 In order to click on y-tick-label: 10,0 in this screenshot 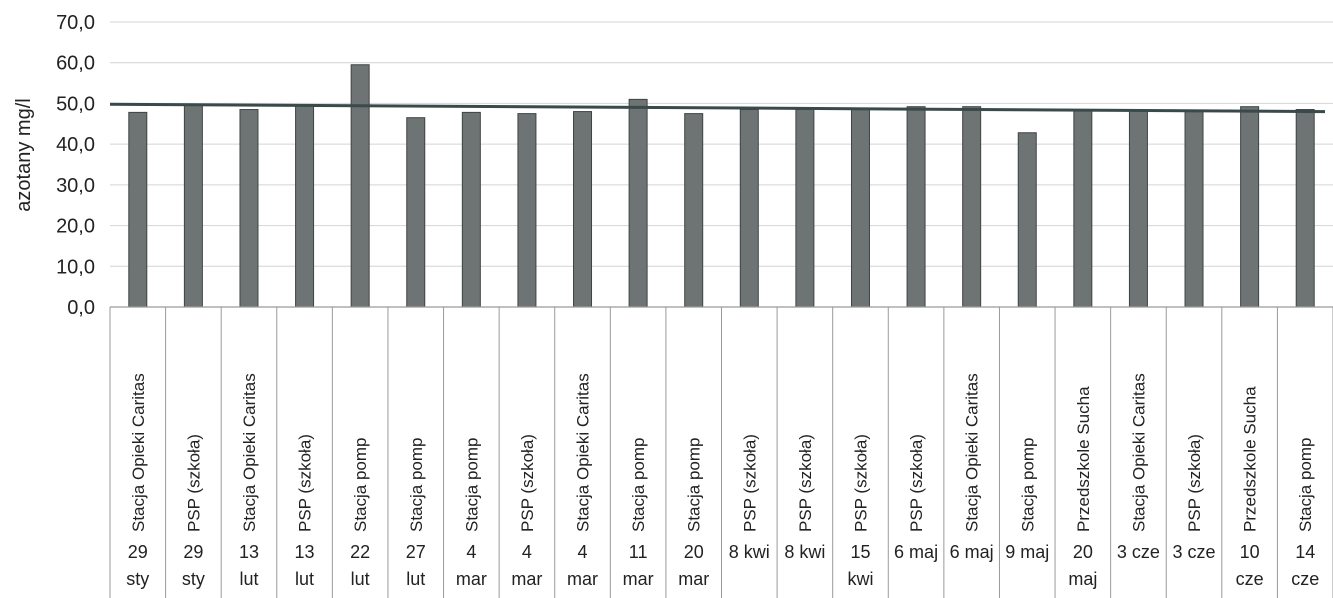, I will do `click(75, 267)`.